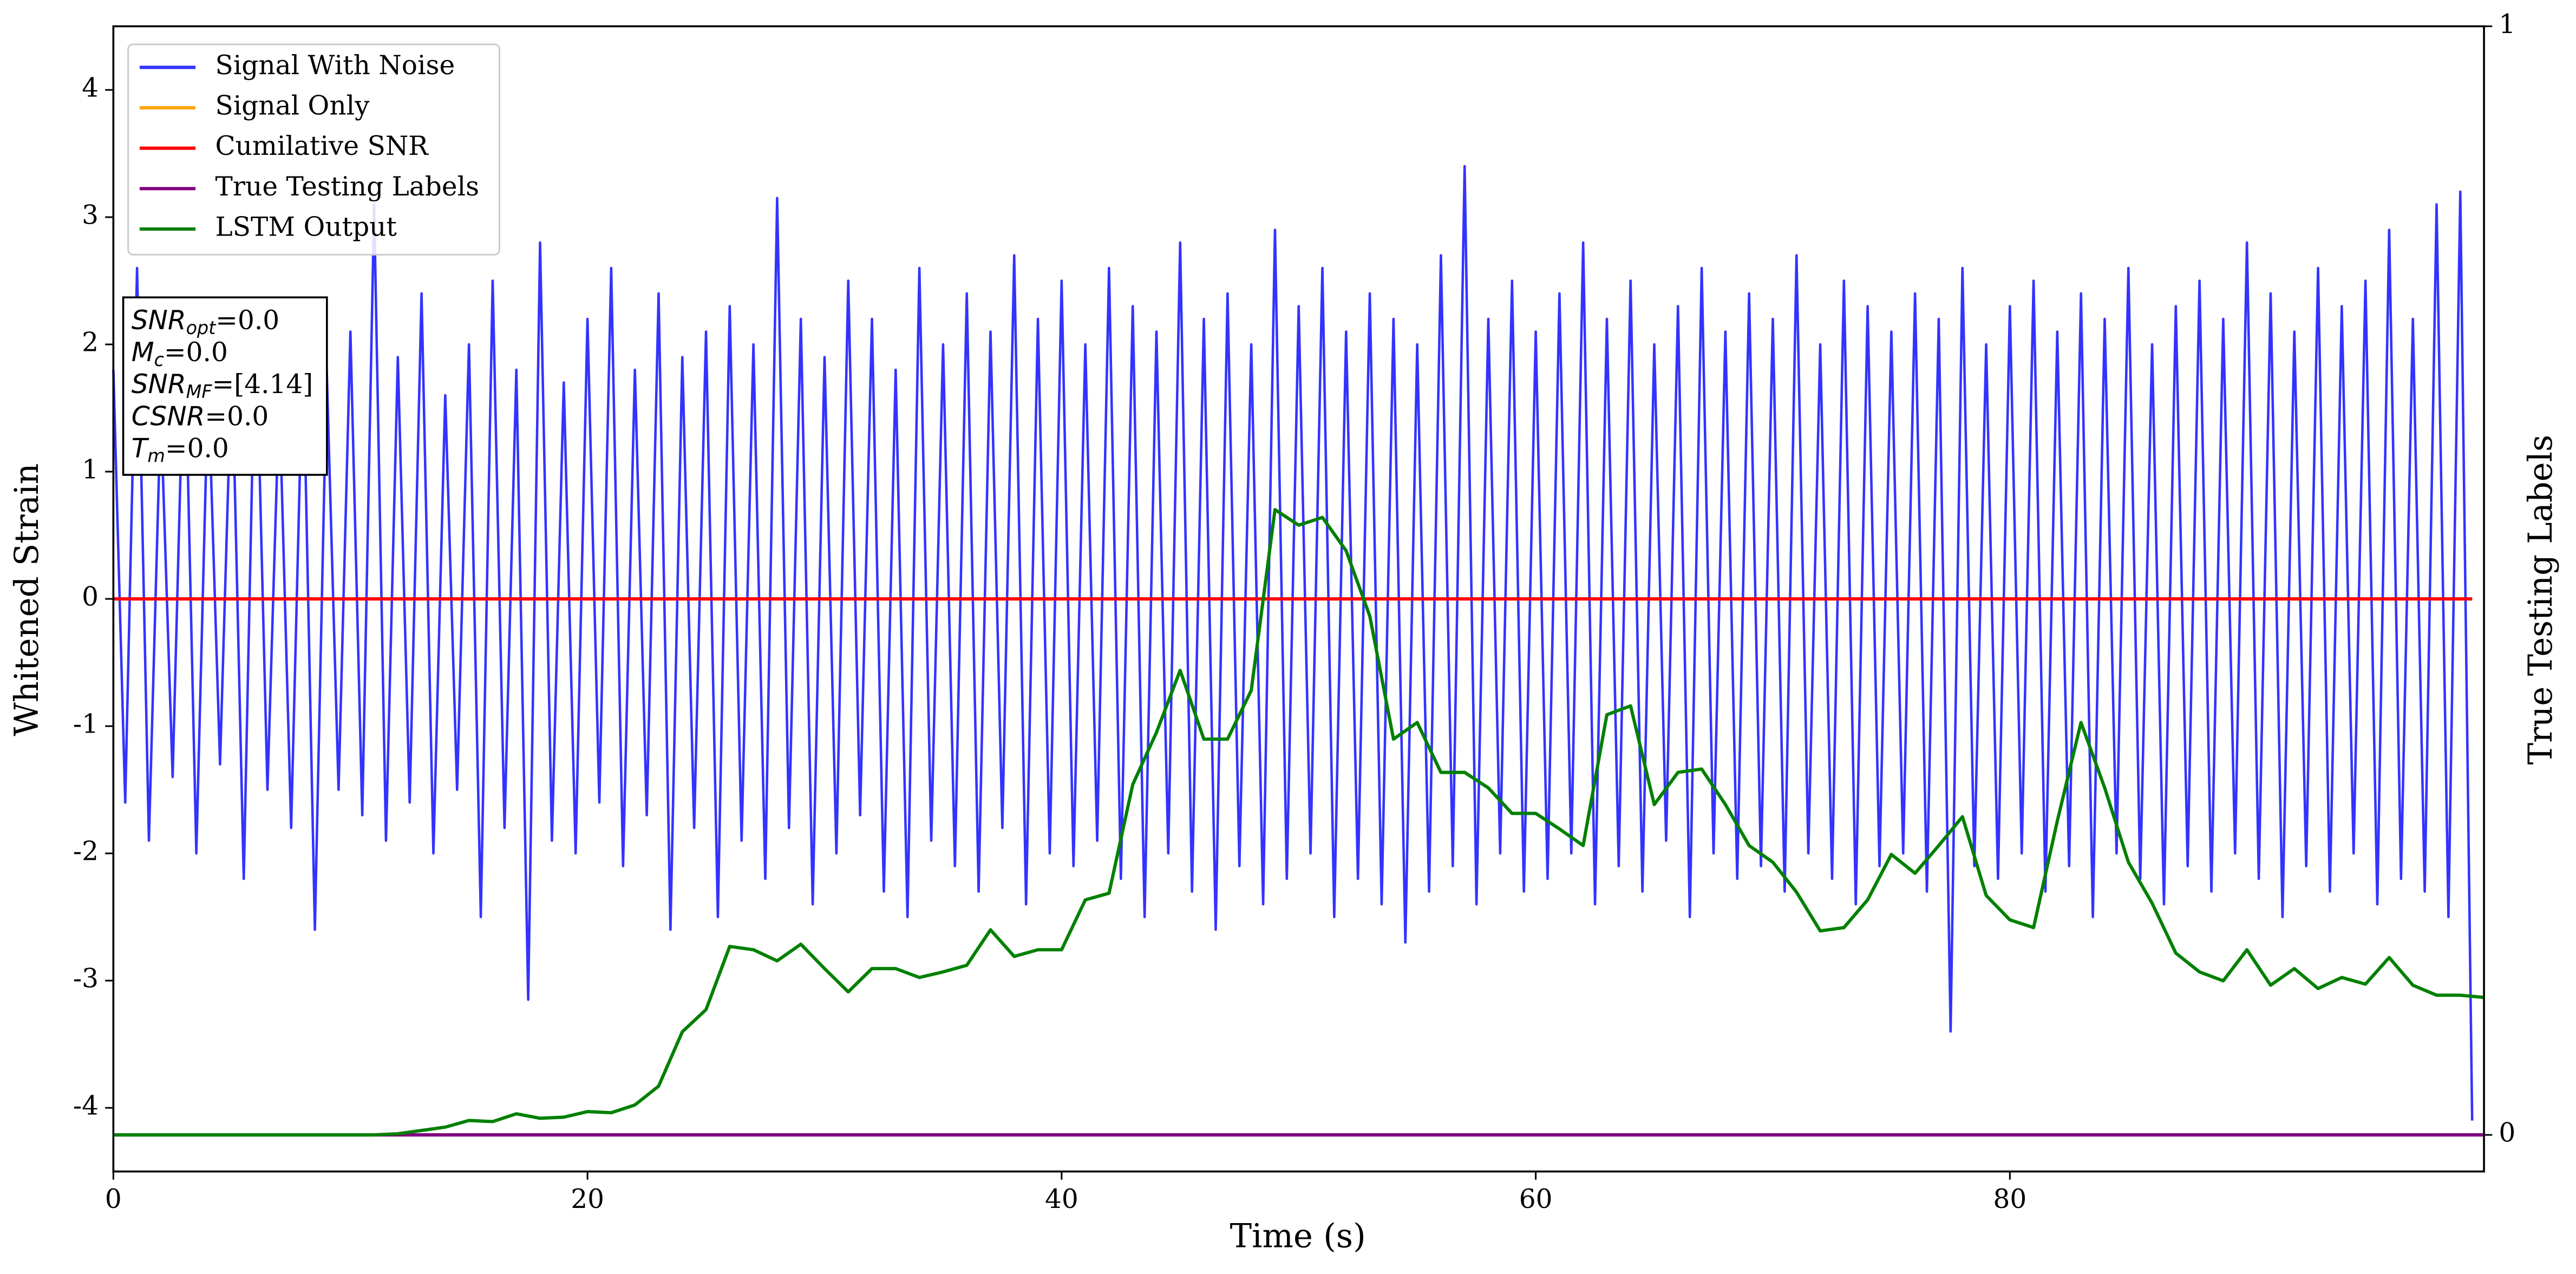 The width and height of the screenshot is (2576, 1274). I want to click on legend-label: LSTM Output, so click(306, 227).